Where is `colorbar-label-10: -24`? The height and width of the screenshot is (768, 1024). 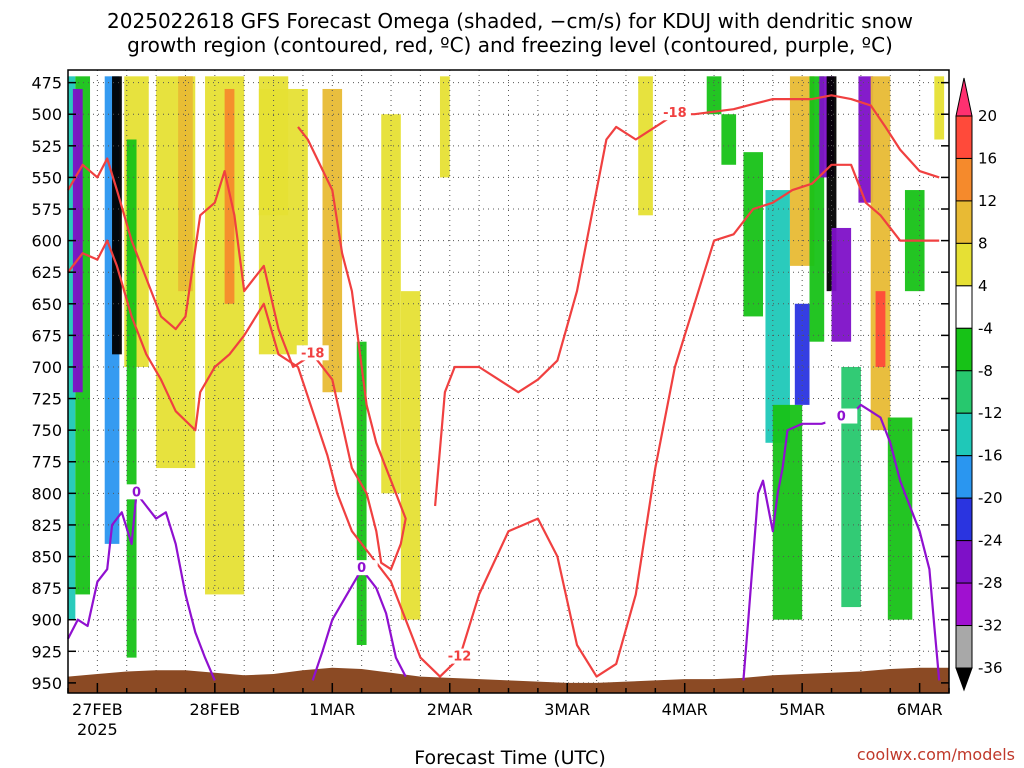
colorbar-label-10: -24 is located at coordinates (990, 541).